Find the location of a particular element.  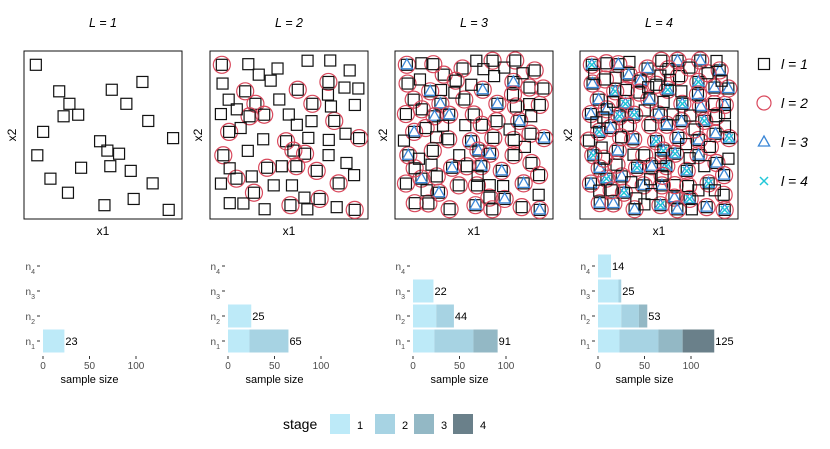

scatter-panel-title: L = 1 is located at coordinates (103, 23).